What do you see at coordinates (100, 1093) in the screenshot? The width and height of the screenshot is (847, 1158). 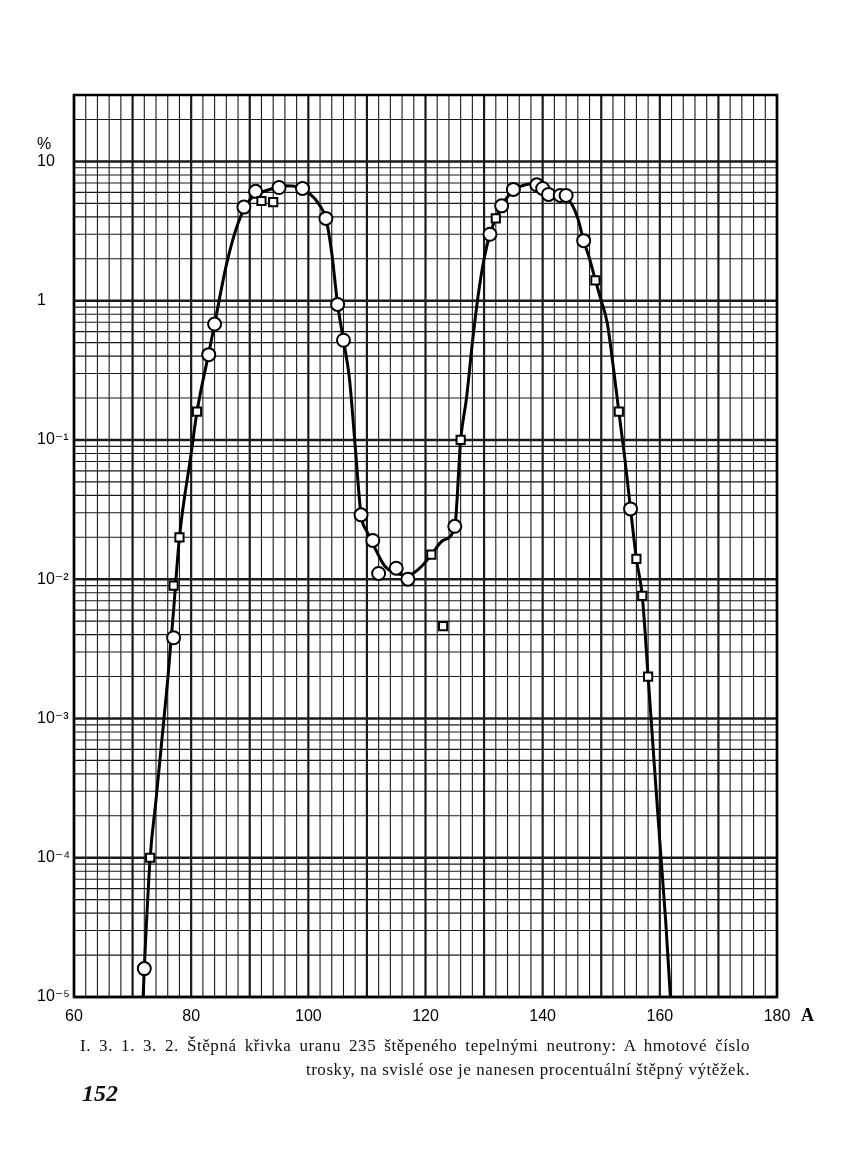 I see `text: 152` at bounding box center [100, 1093].